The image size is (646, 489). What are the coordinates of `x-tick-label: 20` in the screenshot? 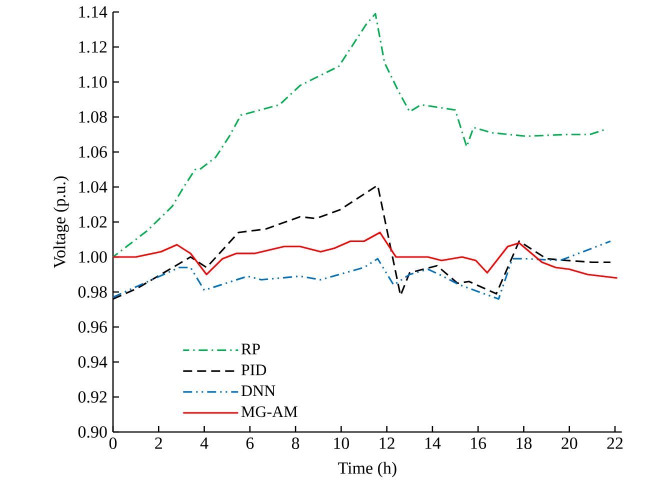 It's located at (570, 443).